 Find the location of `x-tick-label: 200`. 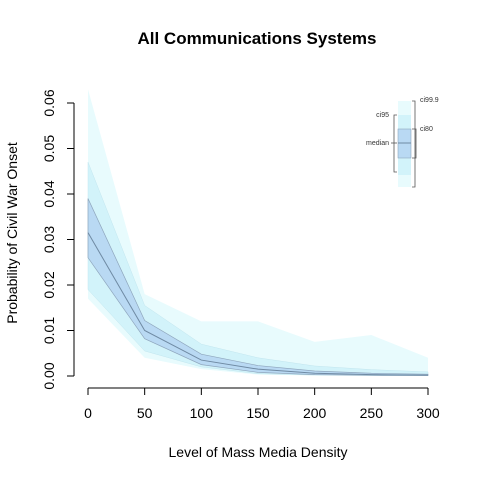

x-tick-label: 200 is located at coordinates (315, 413).